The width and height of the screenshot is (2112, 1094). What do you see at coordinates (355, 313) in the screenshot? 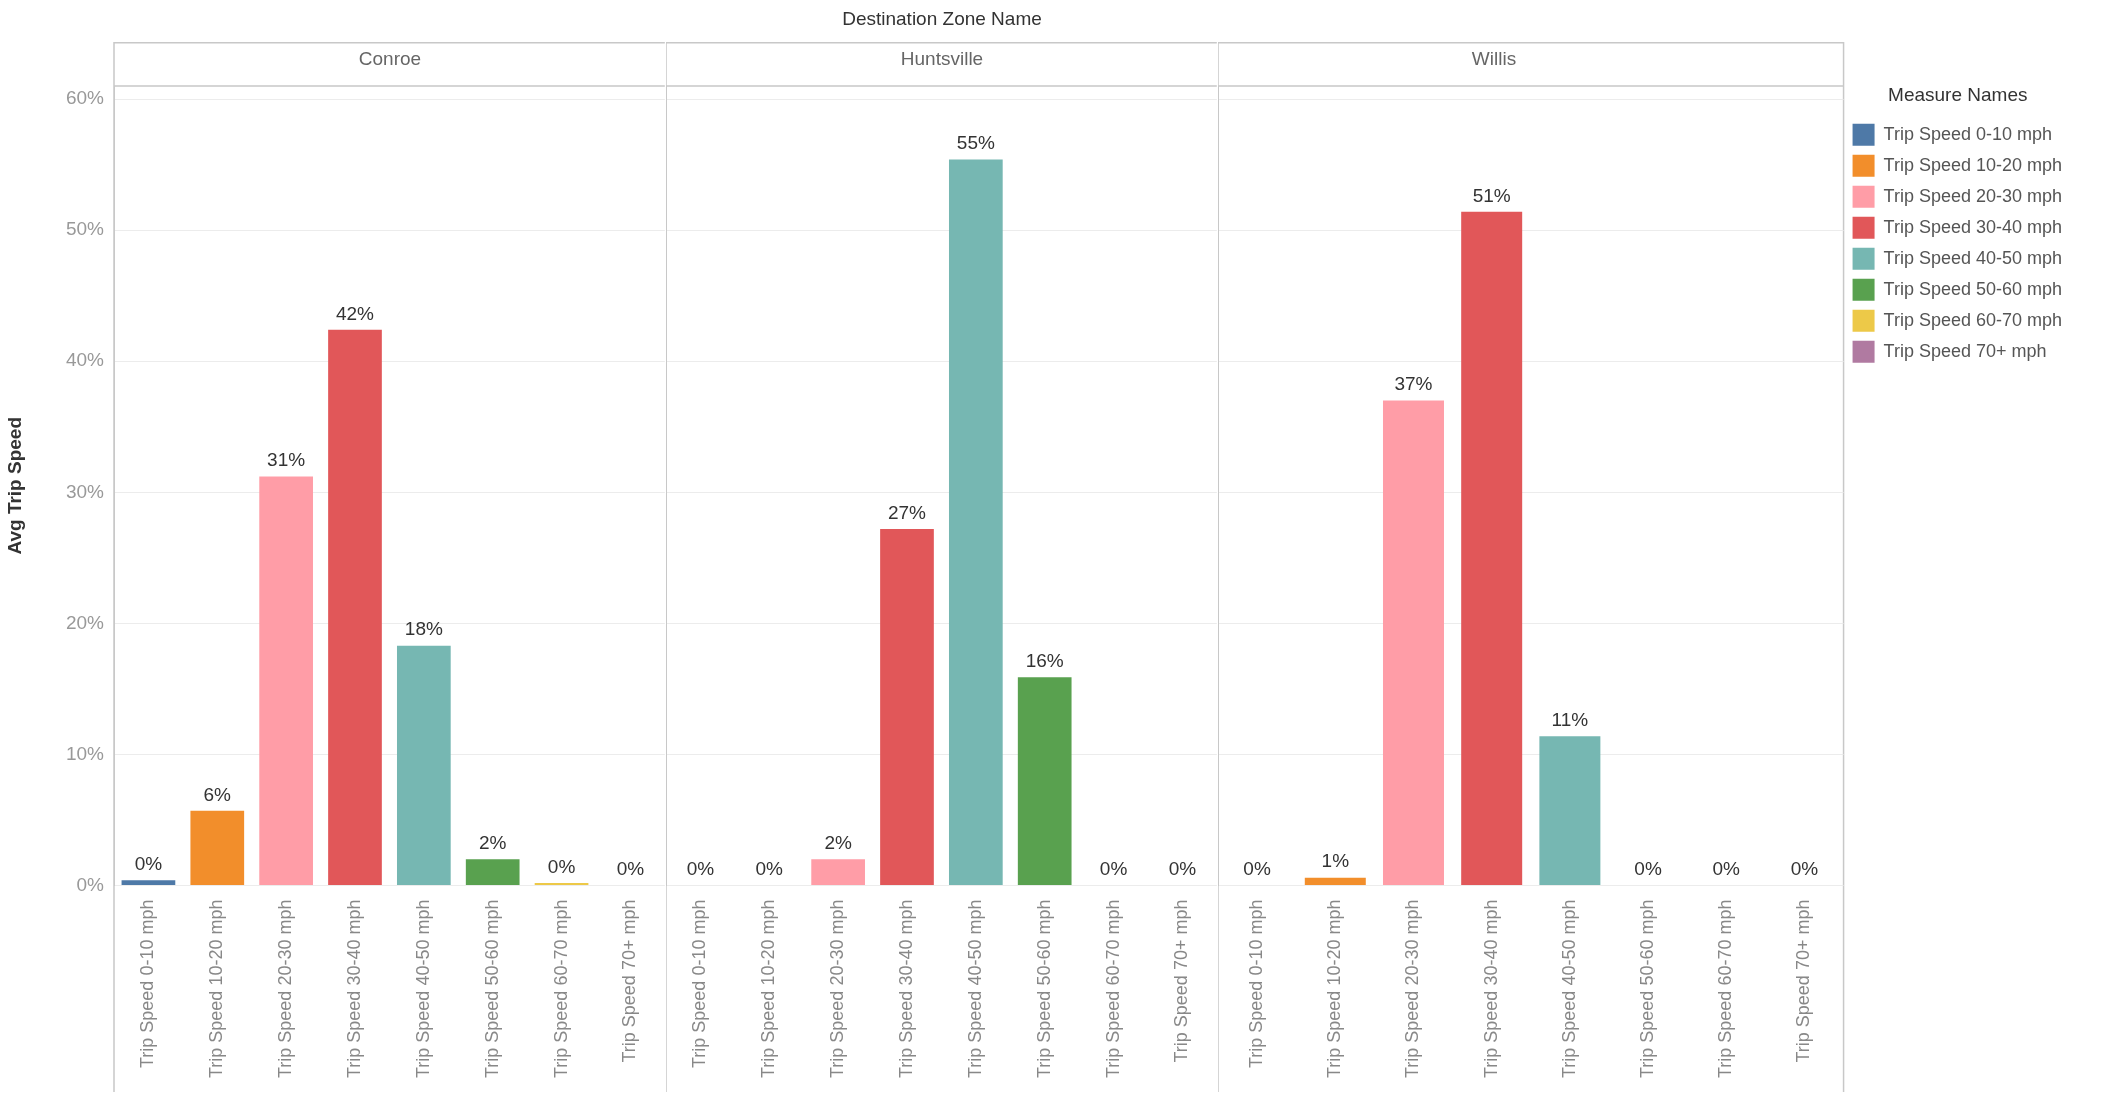
I see `data-label: 42%` at bounding box center [355, 313].